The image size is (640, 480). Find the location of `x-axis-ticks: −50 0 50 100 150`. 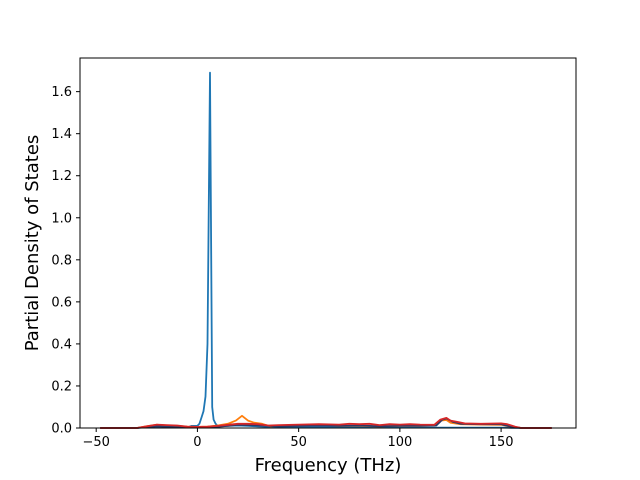

x-axis-ticks: −50 0 50 100 150 is located at coordinates (298, 439).